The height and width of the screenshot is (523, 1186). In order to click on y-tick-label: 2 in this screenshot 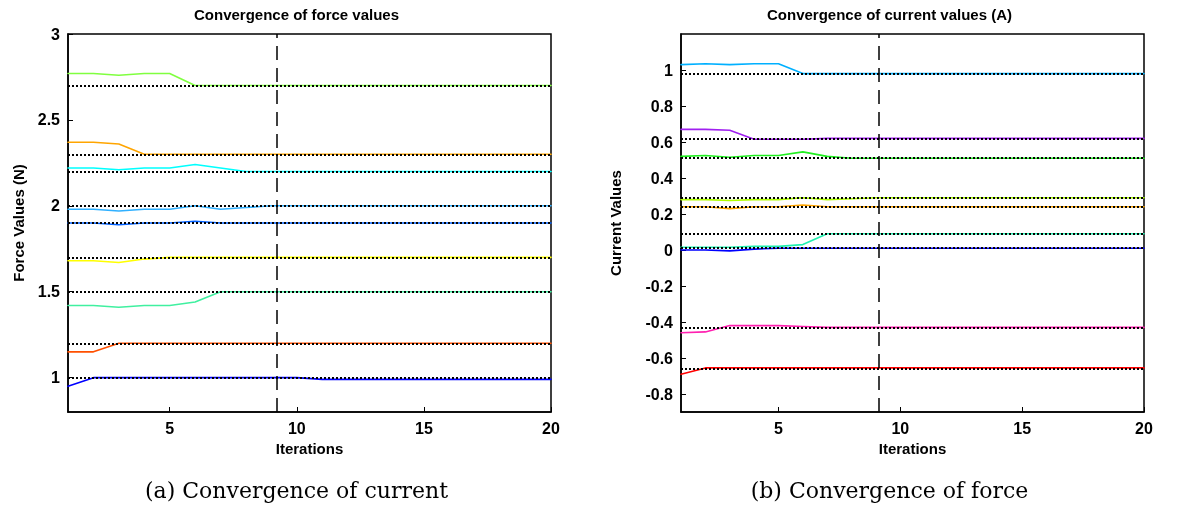, I will do `click(56, 206)`.